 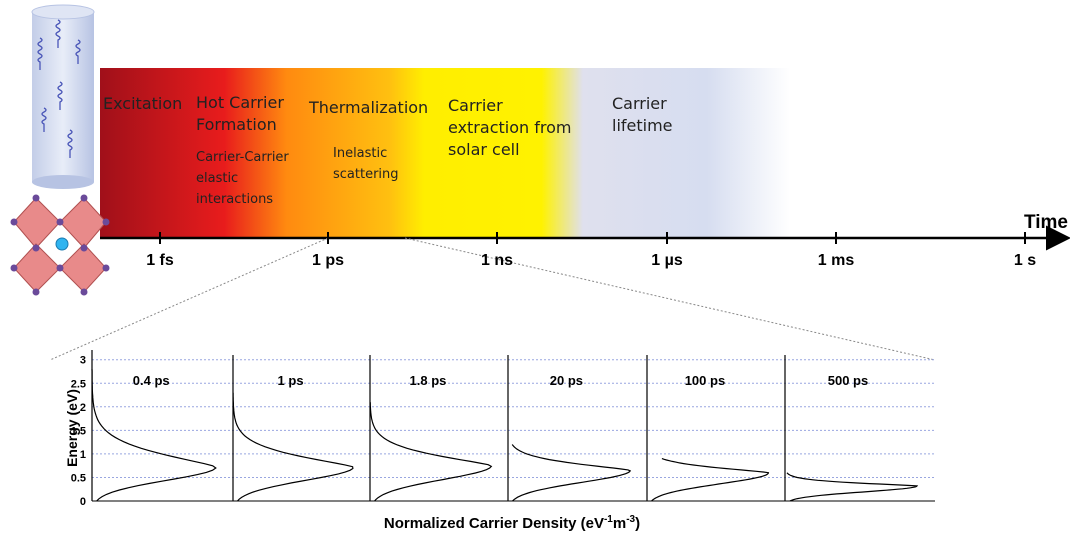 I want to click on time-tick-label: 1 ns, so click(x=497, y=260).